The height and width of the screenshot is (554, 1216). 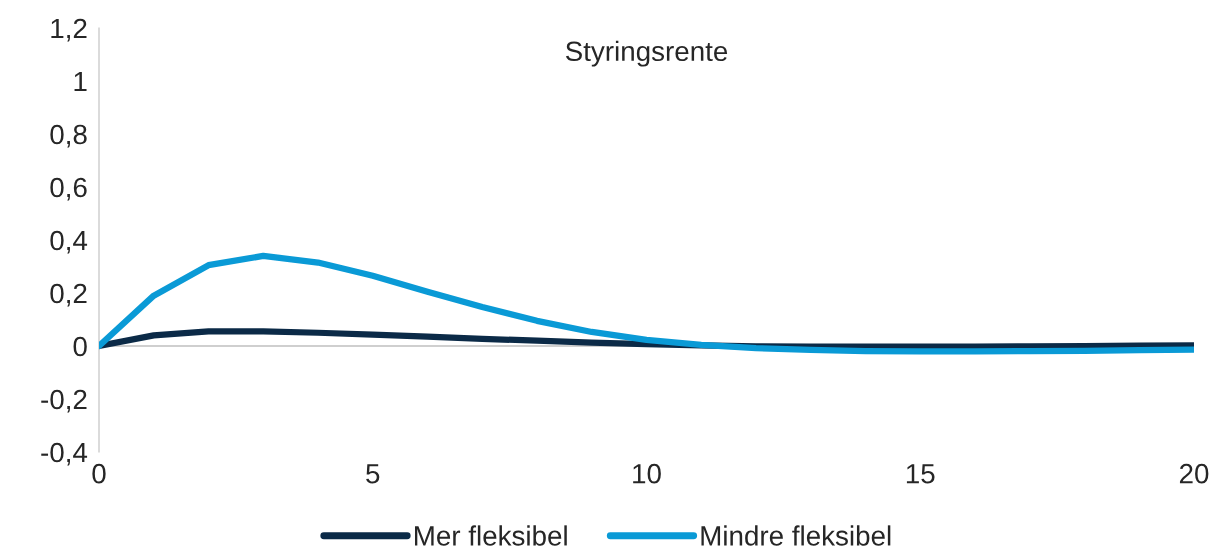 I want to click on legend-label: Mindre fleksibel, so click(x=796, y=535).